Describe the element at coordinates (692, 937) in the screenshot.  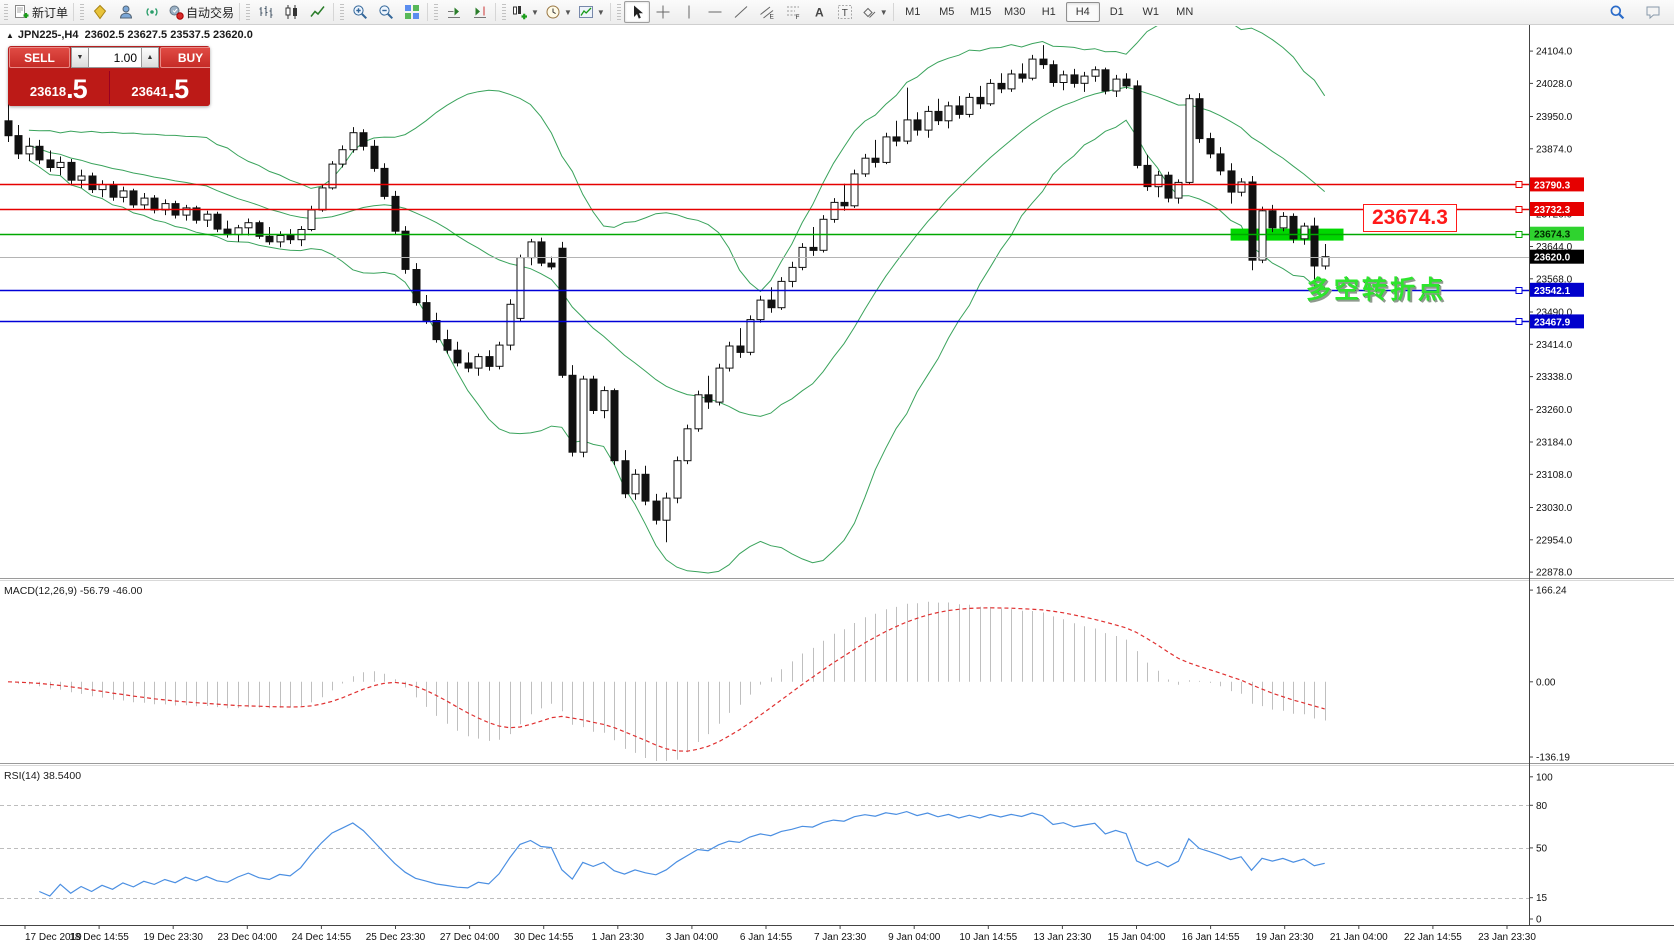
I see `svg-text: 3 Jan 04:00` at that location.